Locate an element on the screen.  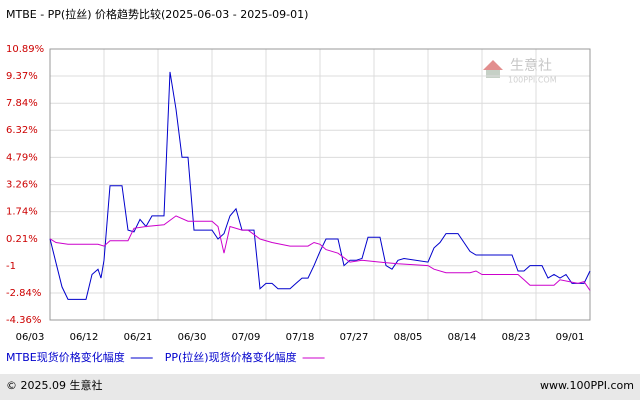
footer-right: www.100PPI.com is located at coordinates (587, 385).